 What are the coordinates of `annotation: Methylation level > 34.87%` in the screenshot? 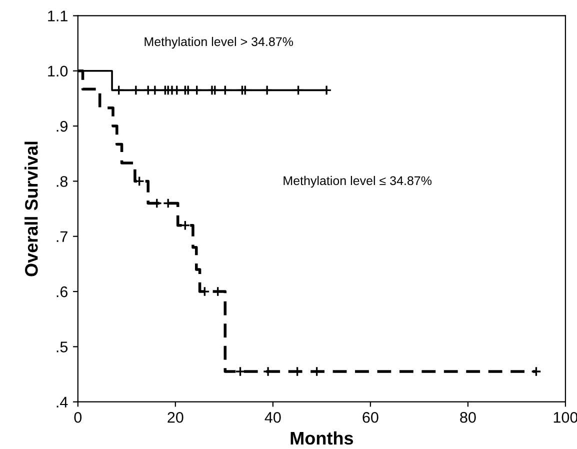 It's located at (219, 42).